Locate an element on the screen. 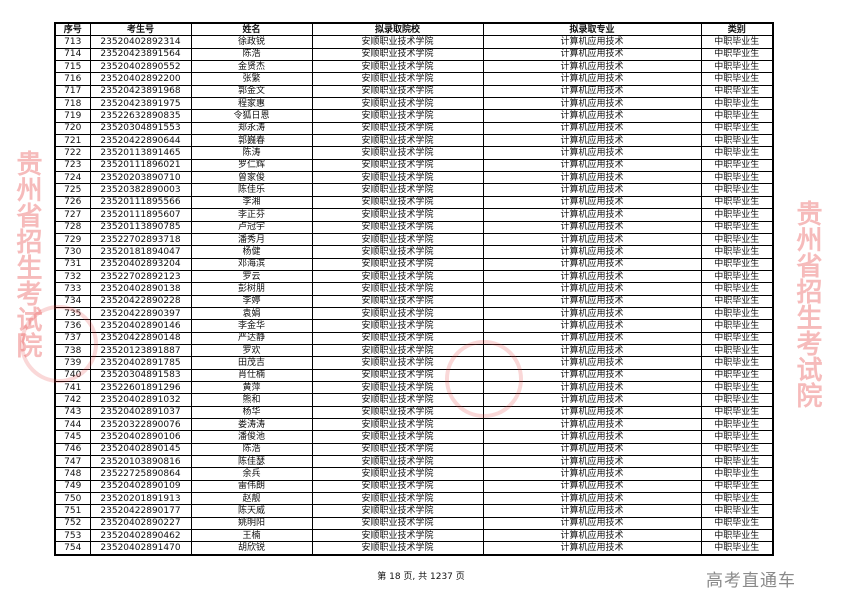 The height and width of the screenshot is (596, 842). cell-index: 725 is located at coordinates (72, 190).